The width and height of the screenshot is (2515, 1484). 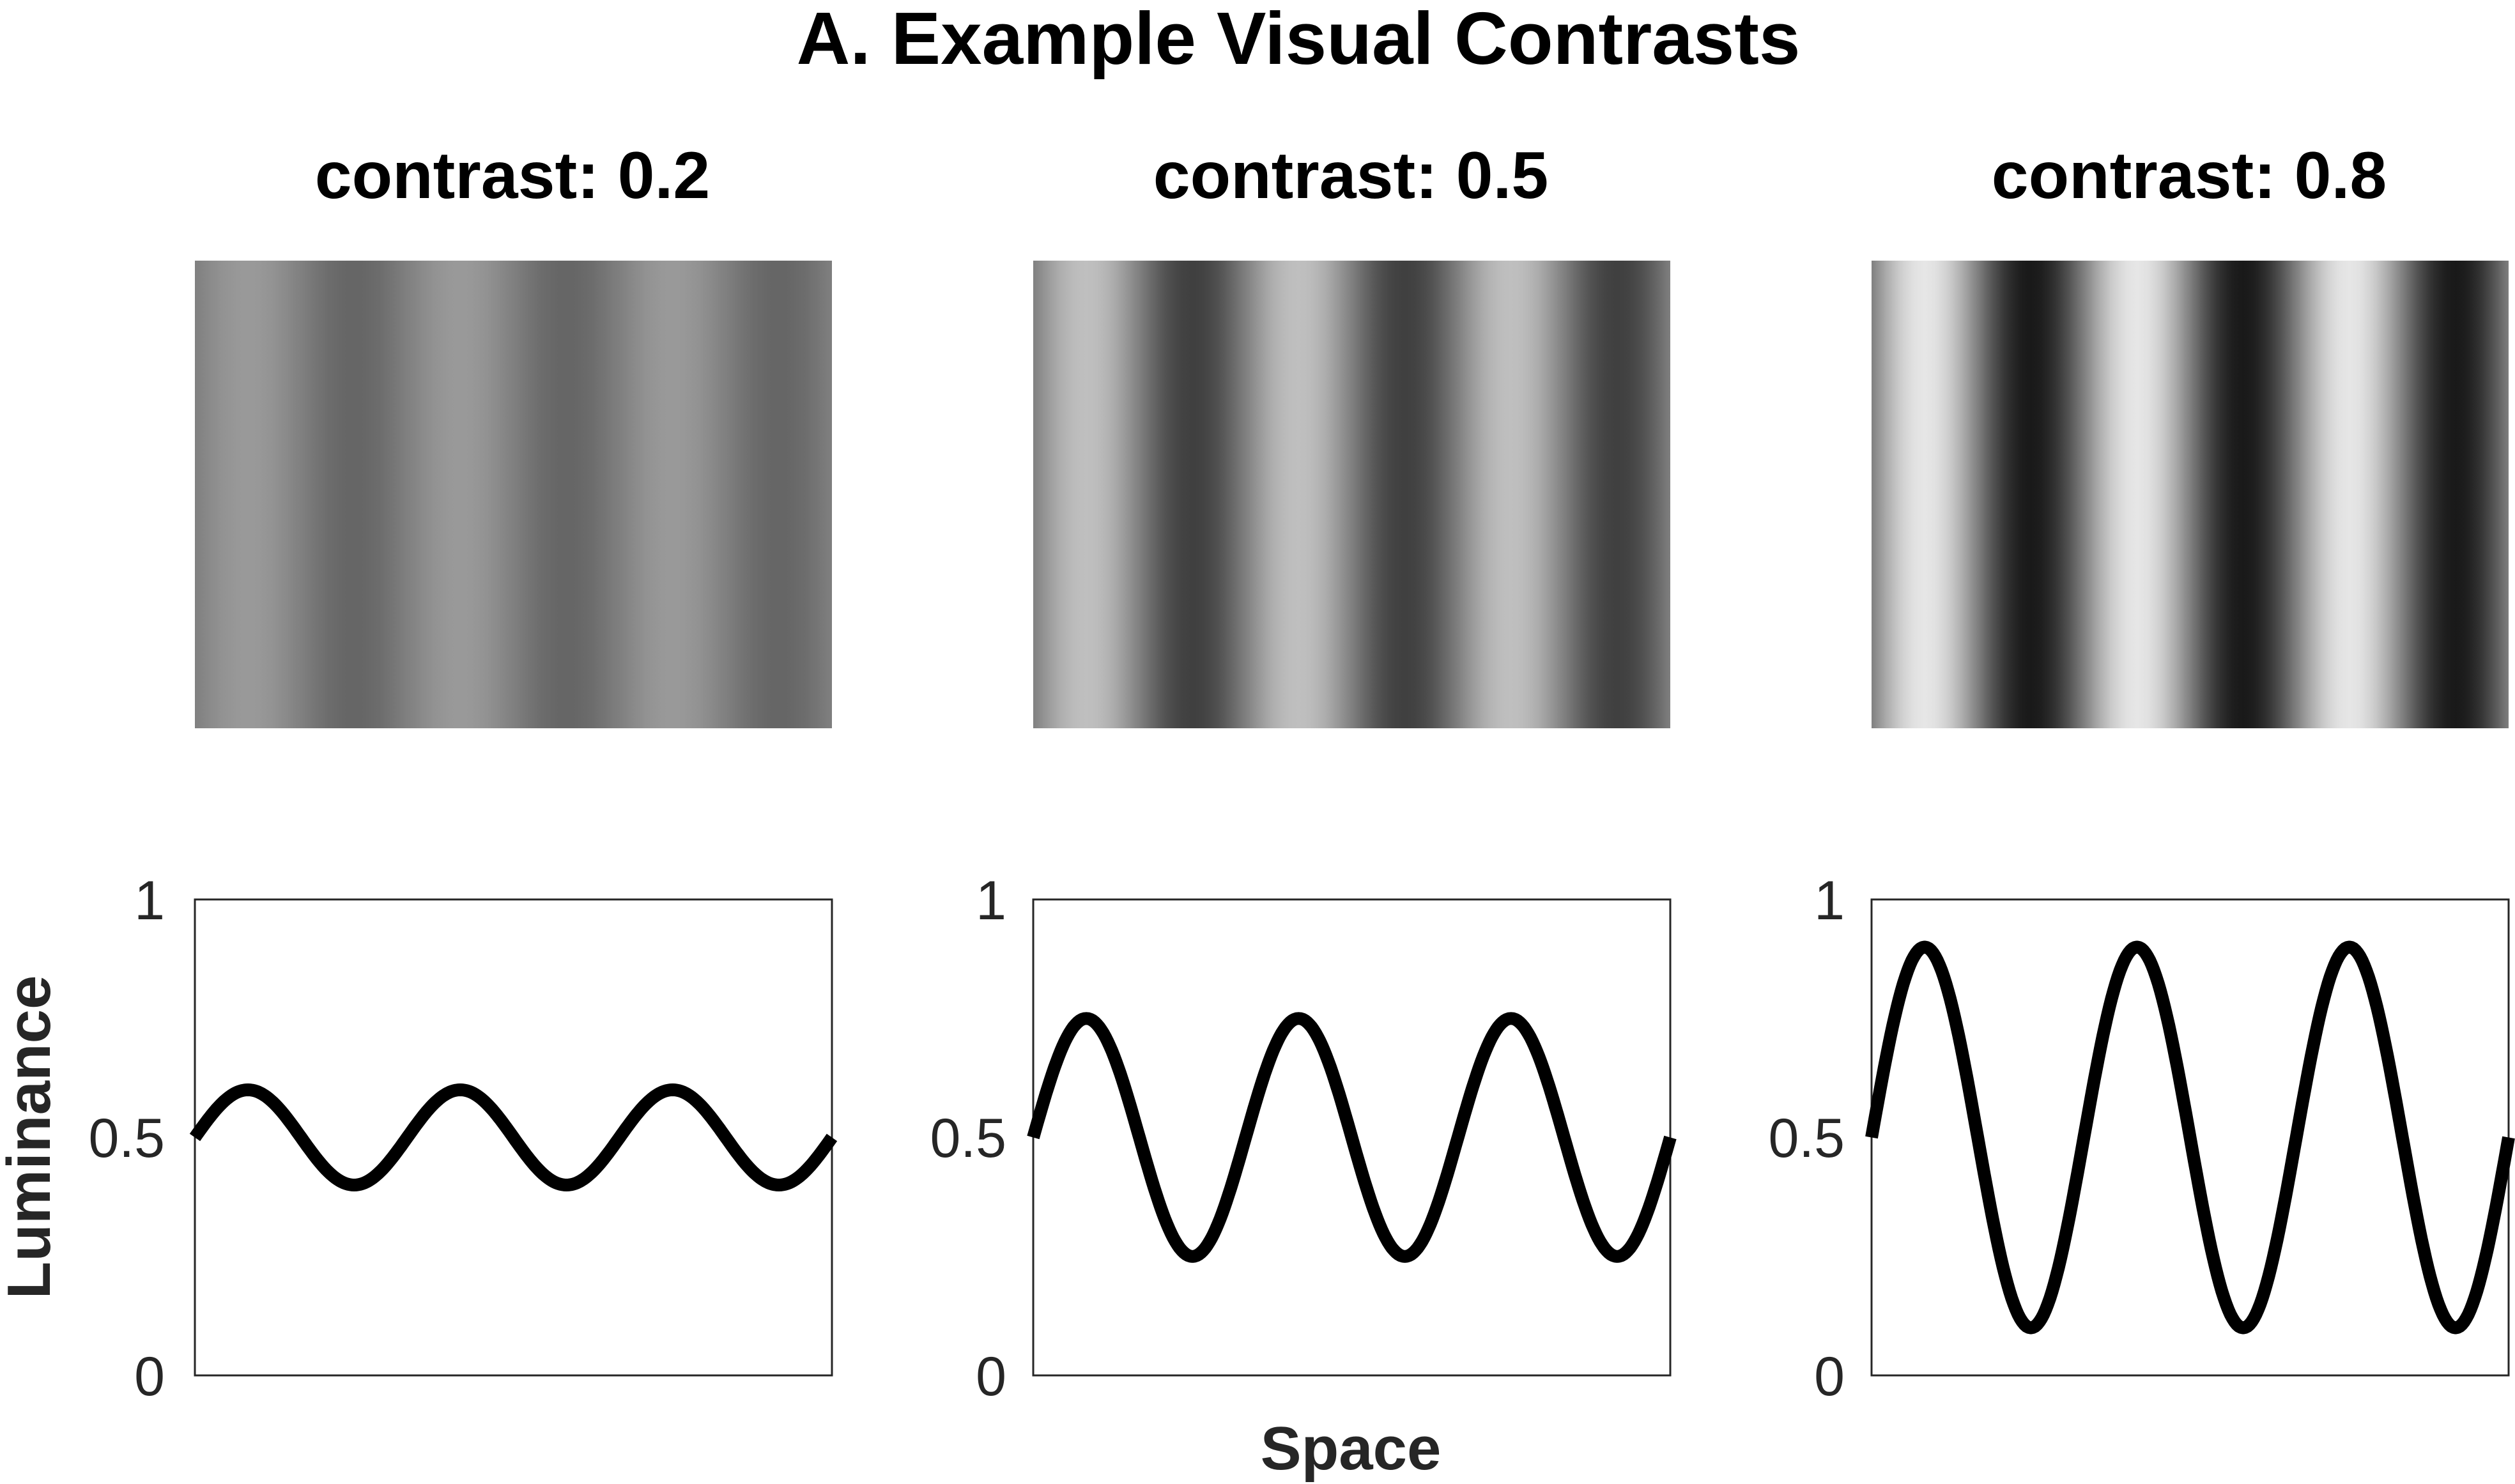 I want to click on panel-title: contrast: 0.2, so click(x=512, y=176).